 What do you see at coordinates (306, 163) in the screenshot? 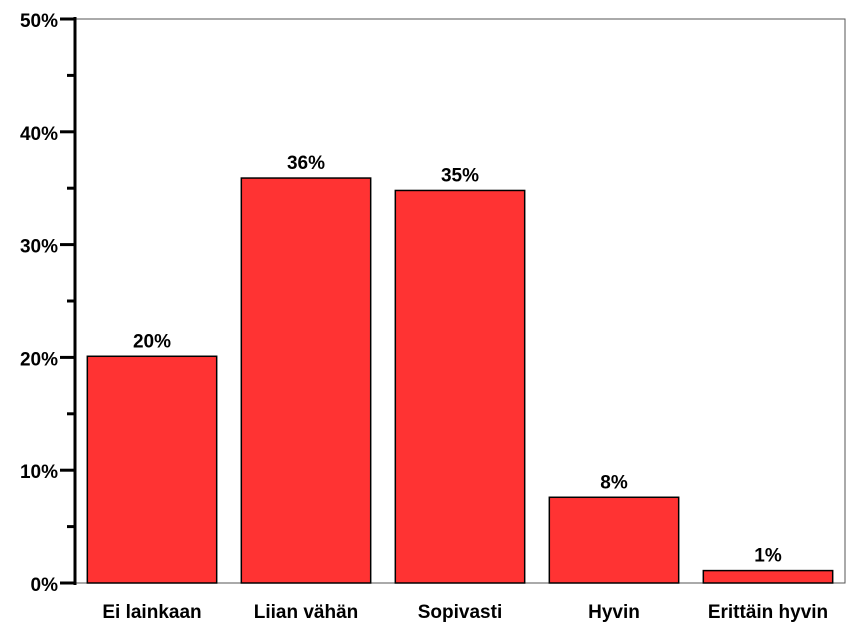
I see `value-label: 36%` at bounding box center [306, 163].